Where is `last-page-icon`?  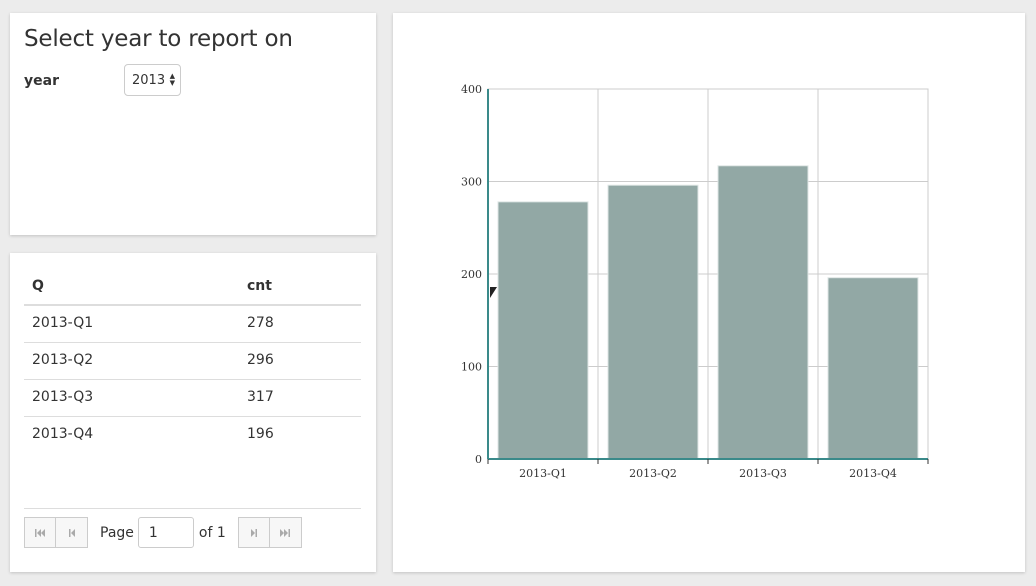
last-page-icon is located at coordinates (285, 532).